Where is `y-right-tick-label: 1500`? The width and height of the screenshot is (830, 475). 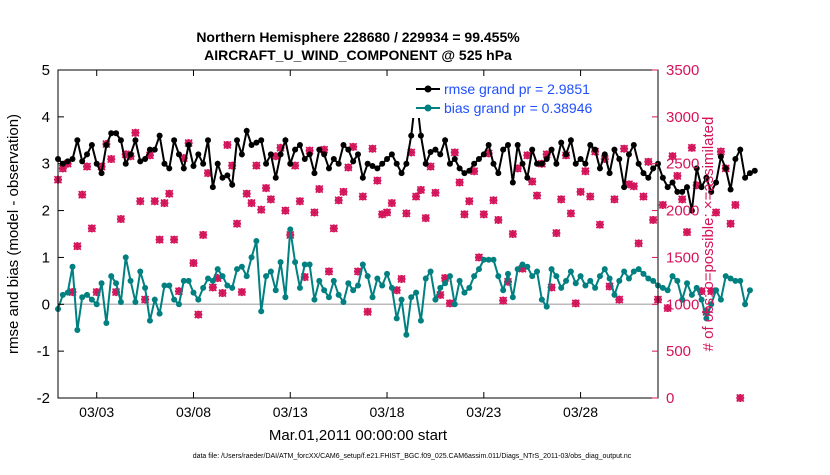
y-right-tick-label: 1500 is located at coordinates (682, 257).